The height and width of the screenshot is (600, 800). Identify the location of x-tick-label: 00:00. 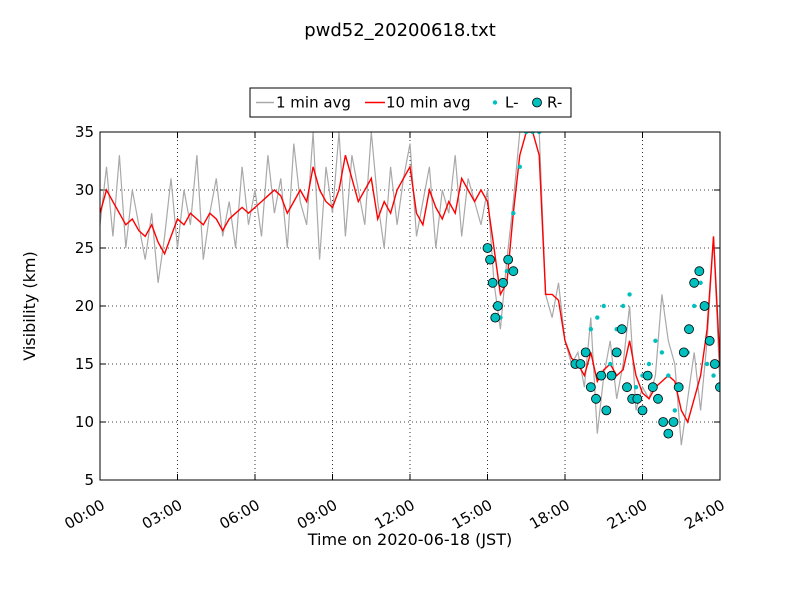
(84, 514).